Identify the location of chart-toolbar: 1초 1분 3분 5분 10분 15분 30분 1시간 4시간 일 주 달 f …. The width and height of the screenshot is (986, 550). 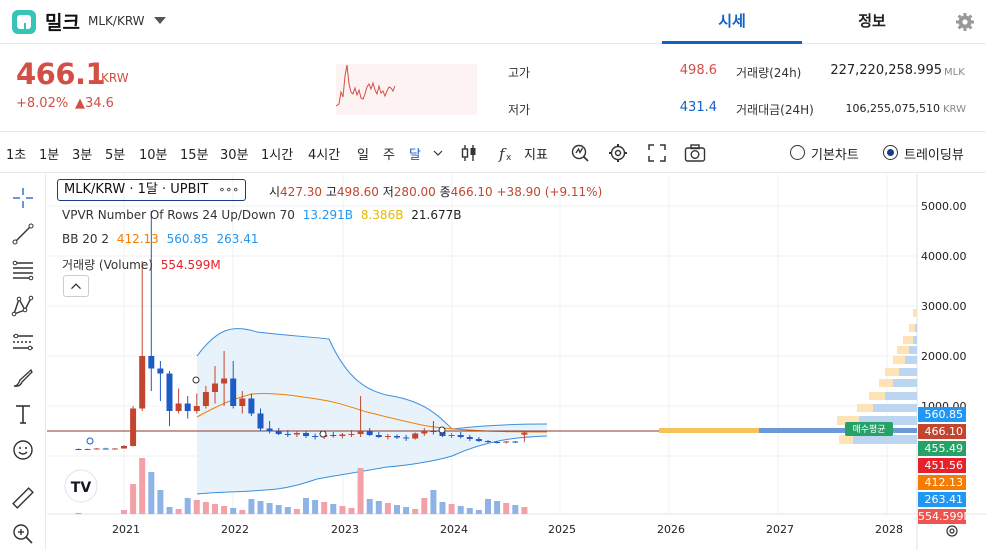
(493, 153).